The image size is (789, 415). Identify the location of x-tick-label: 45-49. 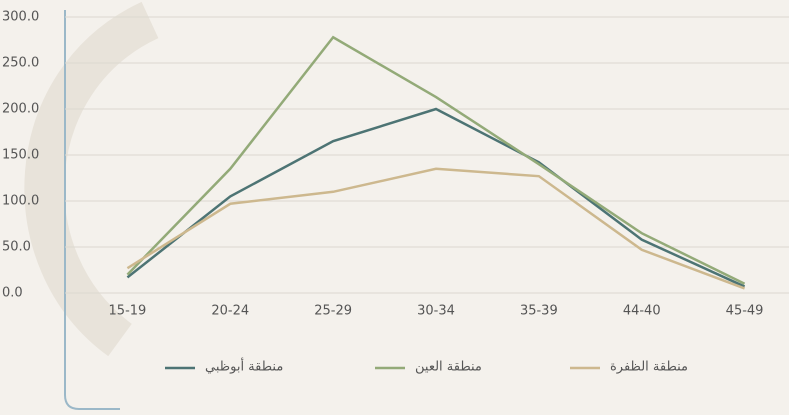
(745, 311).